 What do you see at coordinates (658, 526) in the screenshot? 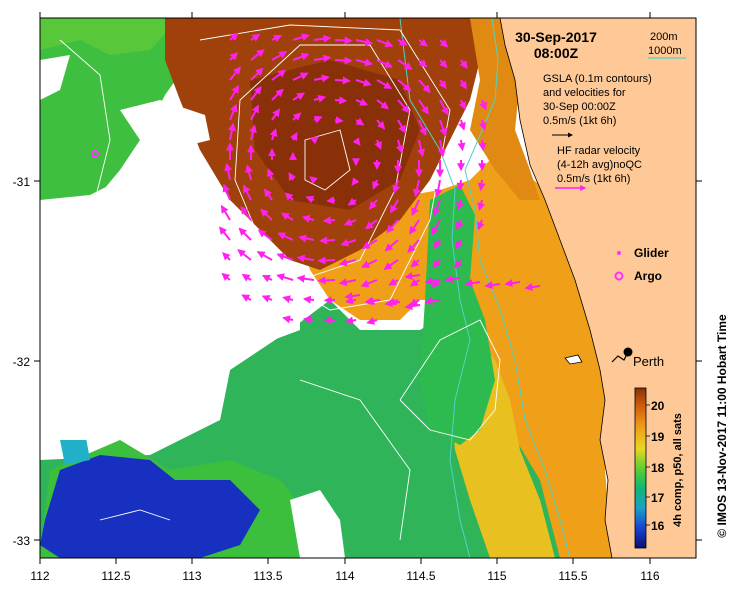
I see `colorbar-tick-label: 16` at bounding box center [658, 526].